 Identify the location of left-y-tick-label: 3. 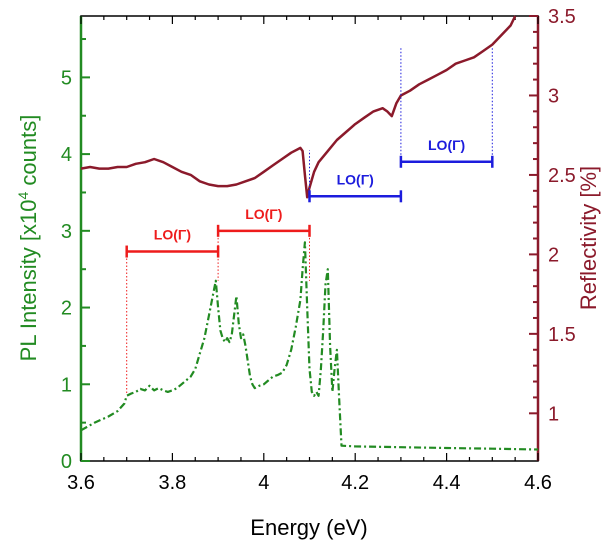
(66, 232).